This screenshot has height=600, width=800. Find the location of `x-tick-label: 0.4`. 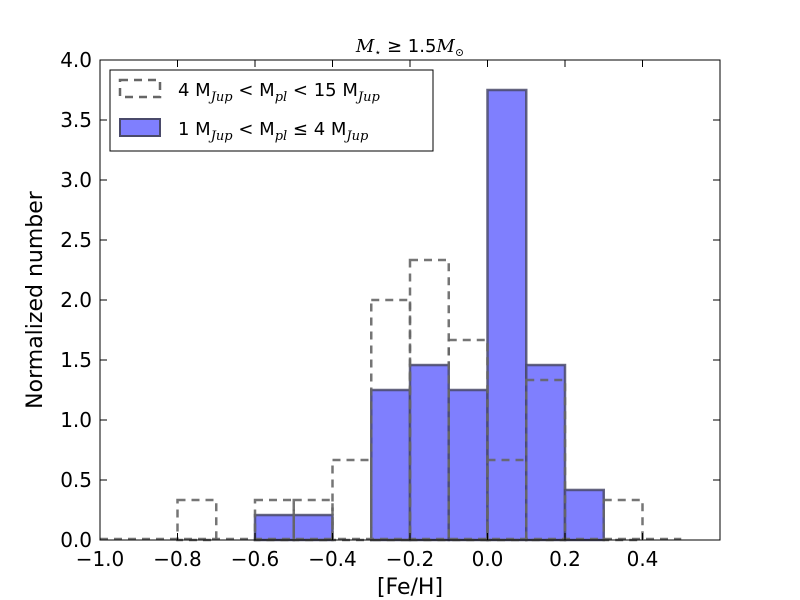

x-tick-label: 0.4 is located at coordinates (643, 559).